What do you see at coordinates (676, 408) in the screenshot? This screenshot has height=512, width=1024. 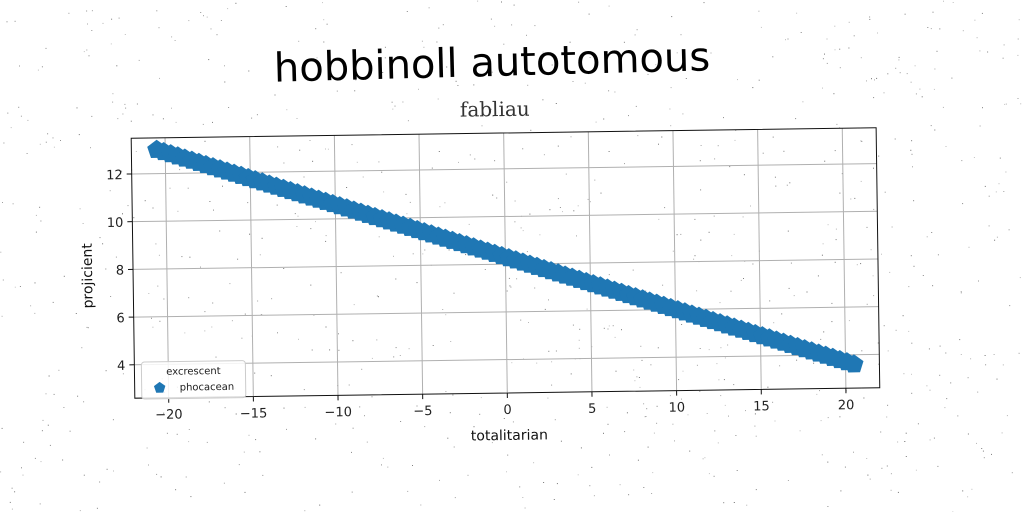 I see `x-tick-label: 10` at bounding box center [676, 408].